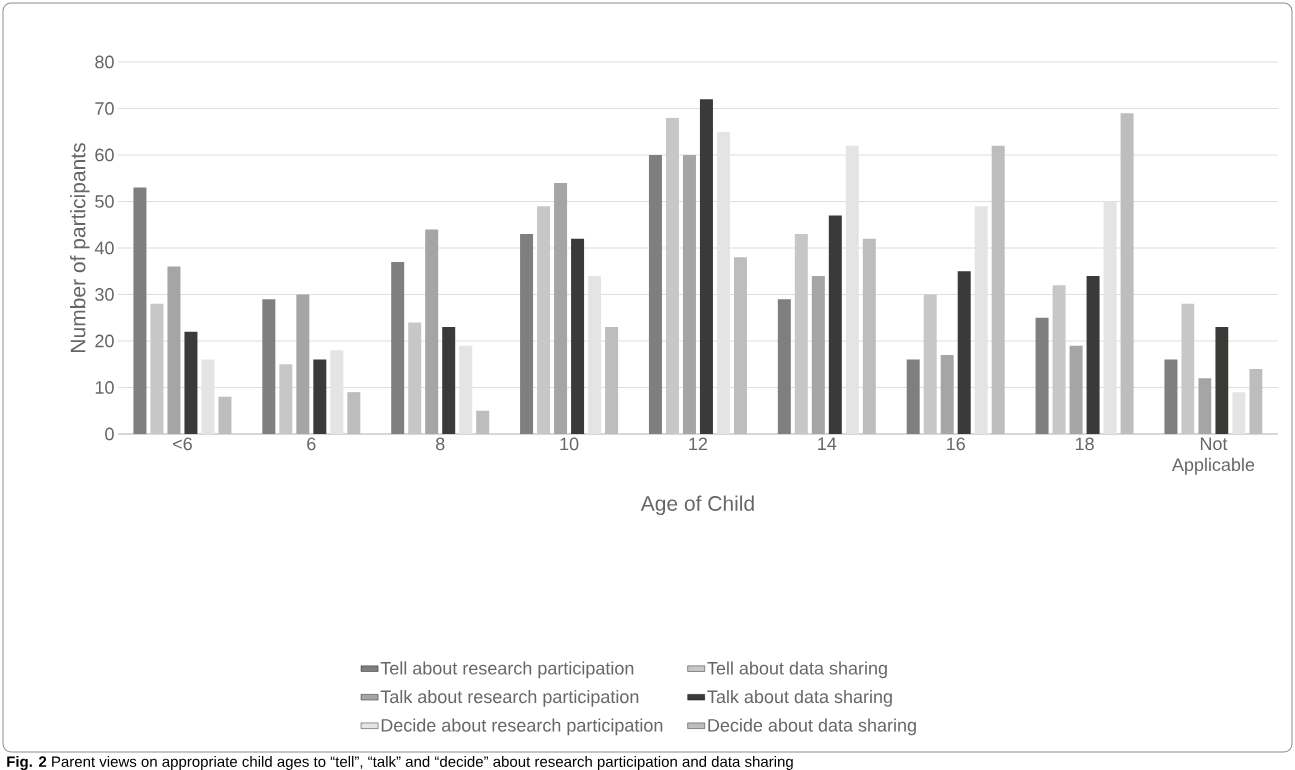 This screenshot has width=1295, height=770. I want to click on x-tick-label: 16, so click(956, 444).